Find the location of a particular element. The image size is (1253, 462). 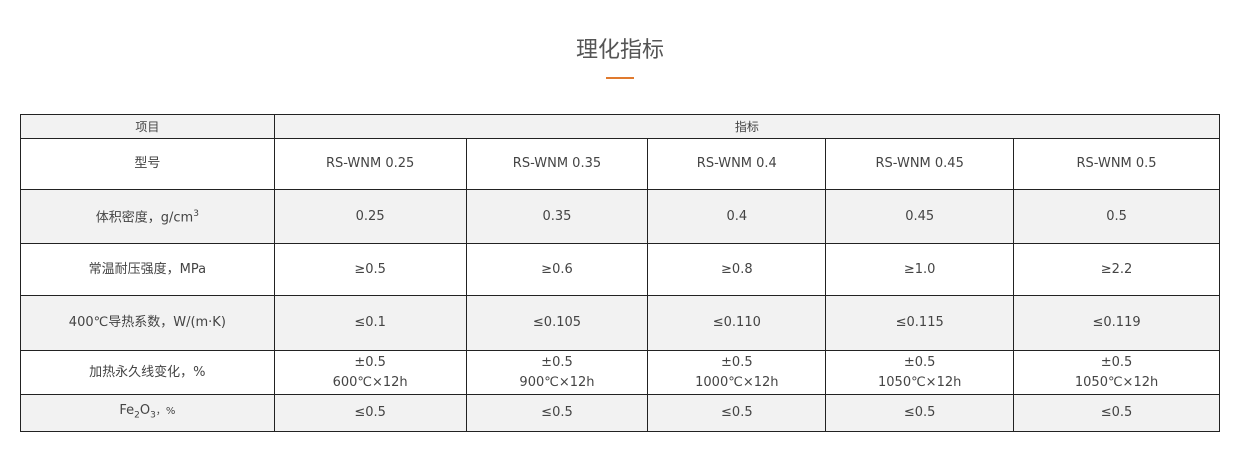

row-label: Fe2O3，% is located at coordinates (147, 413).